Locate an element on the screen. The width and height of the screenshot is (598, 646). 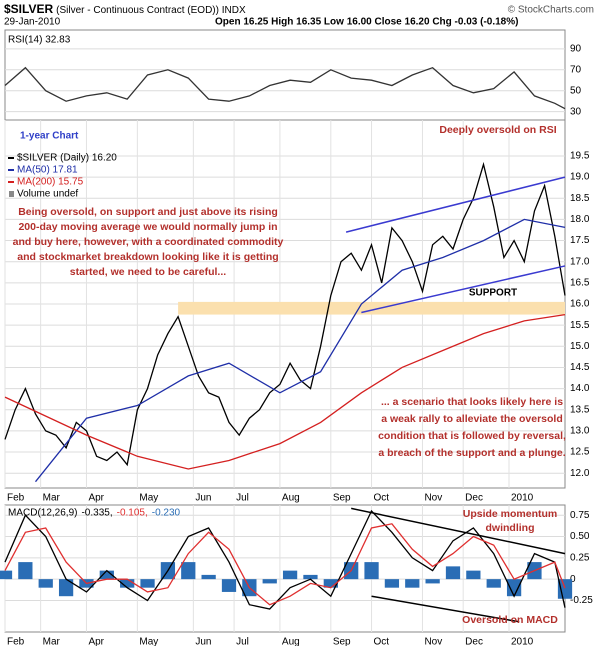
y-tick-label: 19.5 is located at coordinates (580, 156).